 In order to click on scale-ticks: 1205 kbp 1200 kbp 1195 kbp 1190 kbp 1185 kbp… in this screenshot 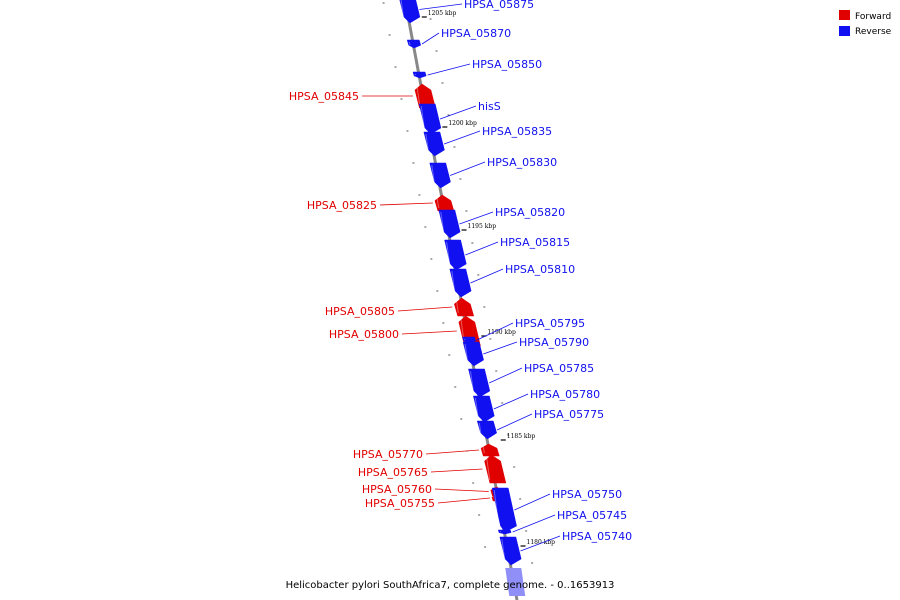, I will do `click(488, 278)`.